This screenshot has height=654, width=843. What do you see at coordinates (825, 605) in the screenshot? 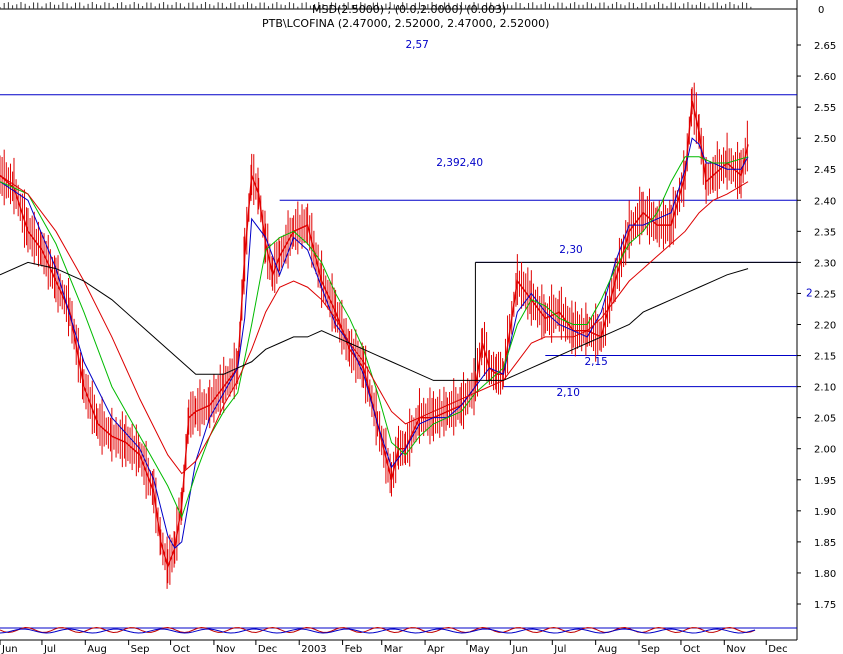
I see `y-tick-label: 1.75` at bounding box center [825, 605].